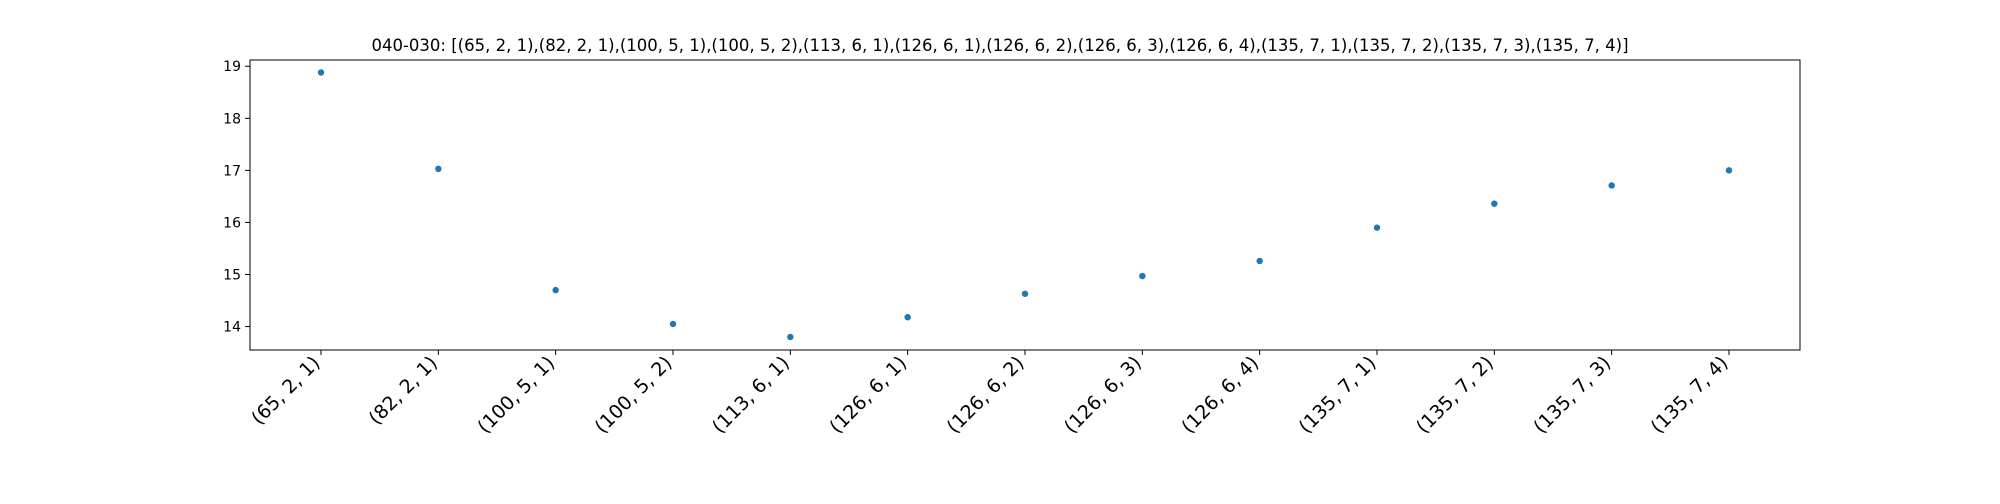 The image size is (2000, 504). What do you see at coordinates (232, 171) in the screenshot?
I see `y-tick-label: 17` at bounding box center [232, 171].